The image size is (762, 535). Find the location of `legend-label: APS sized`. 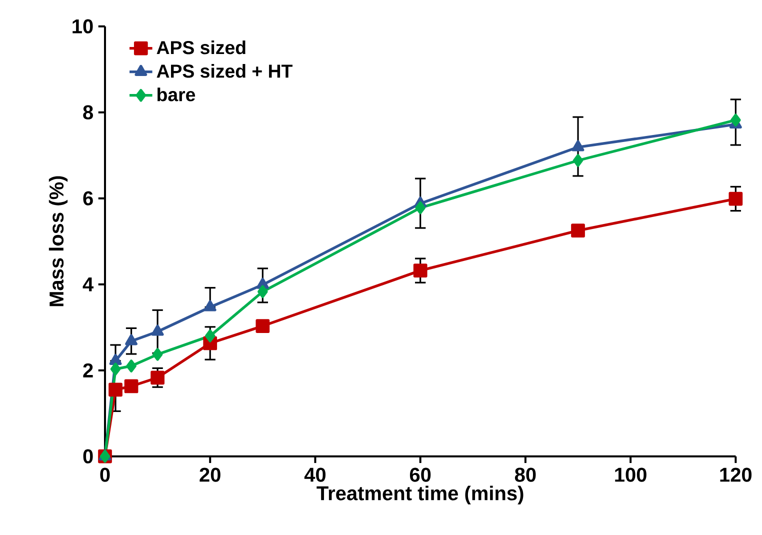

legend-label: APS sized is located at coordinates (201, 47).